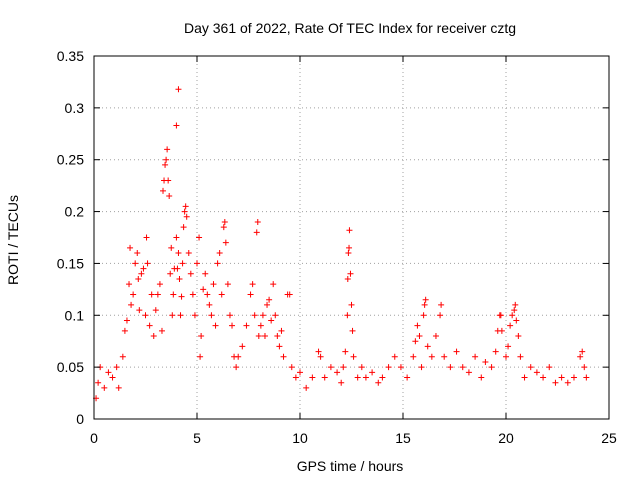 This screenshot has height=480, width=640. Describe the element at coordinates (13, 240) in the screenshot. I see `y-axis-label: ROTI / TECUs` at that location.